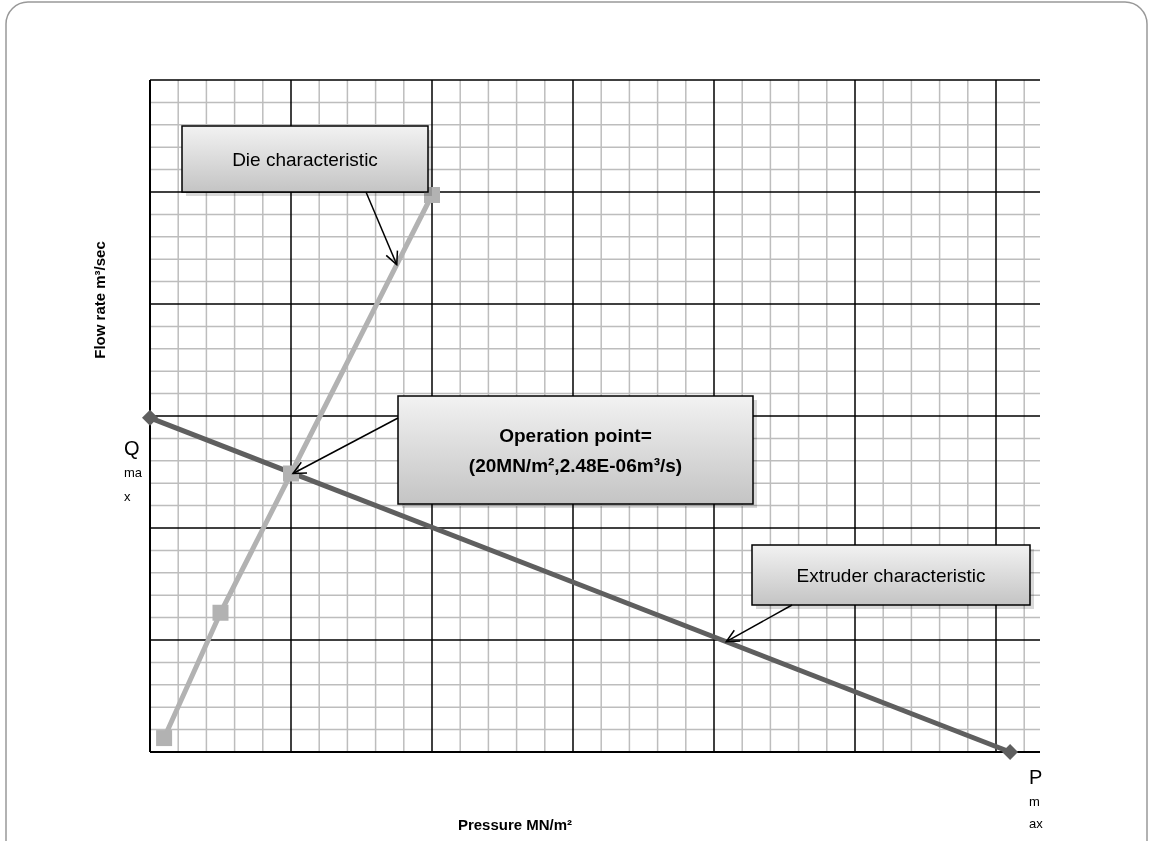 The height and width of the screenshot is (841, 1153). Describe the element at coordinates (575, 450) in the screenshot. I see `annotation: Operation point= (20MN/m²,2.48E-06m³/s)` at that location.